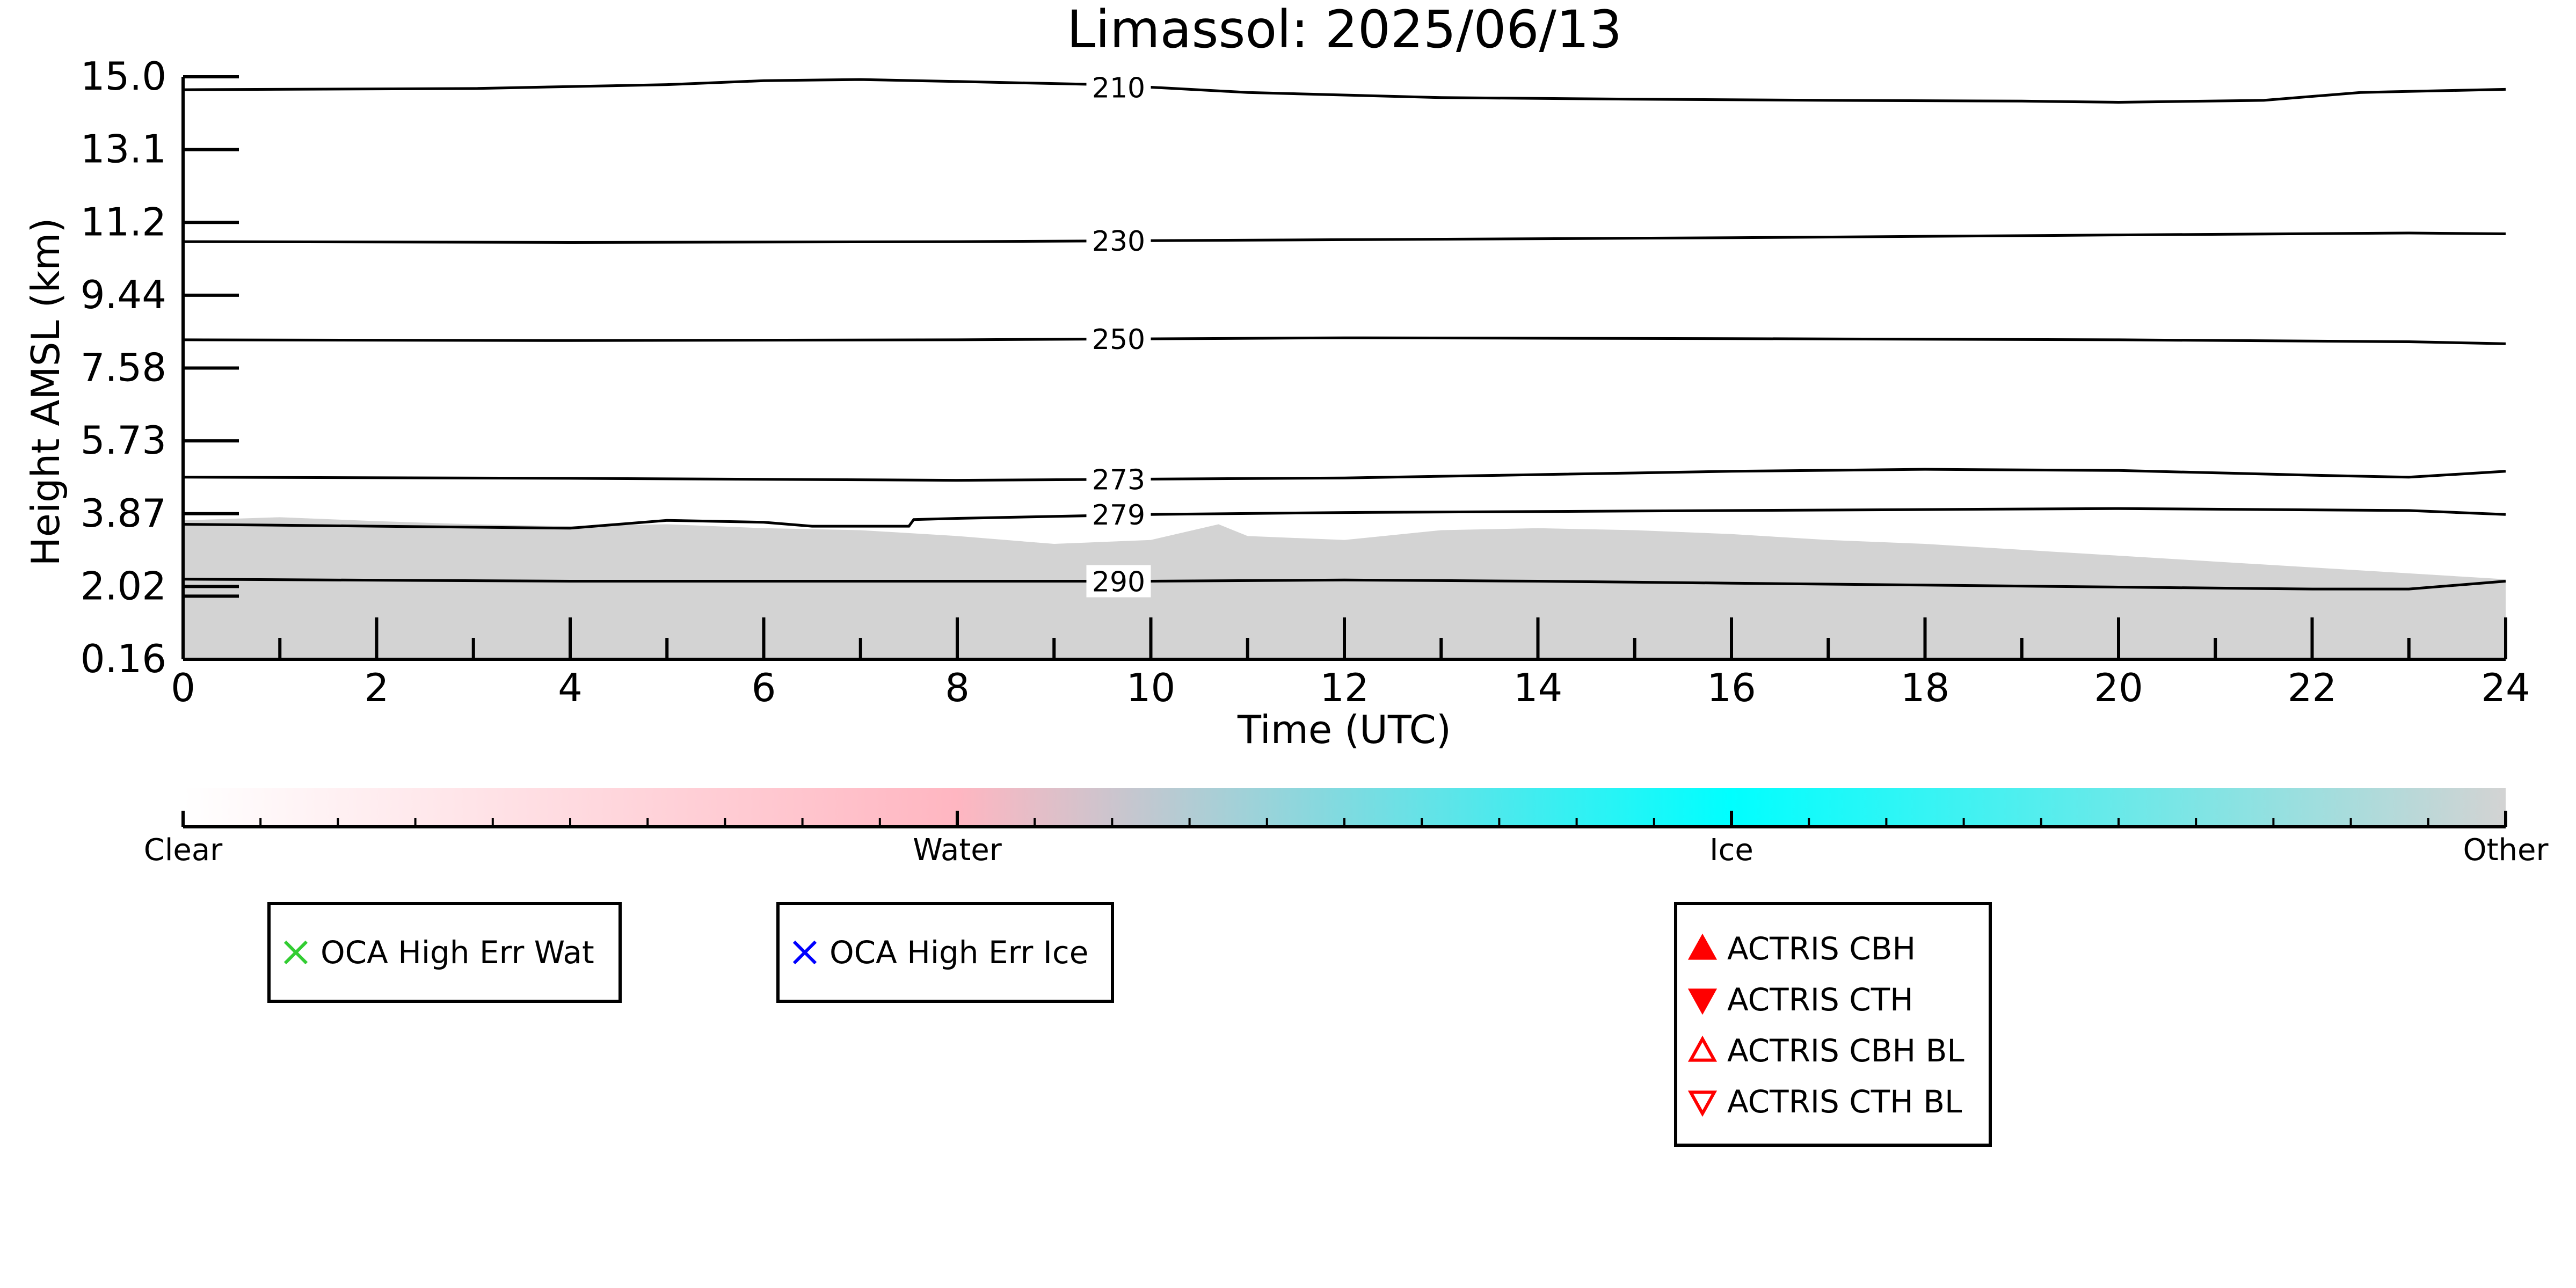  Describe the element at coordinates (1344, 687) in the screenshot. I see `x-tick-label: 12` at that location.